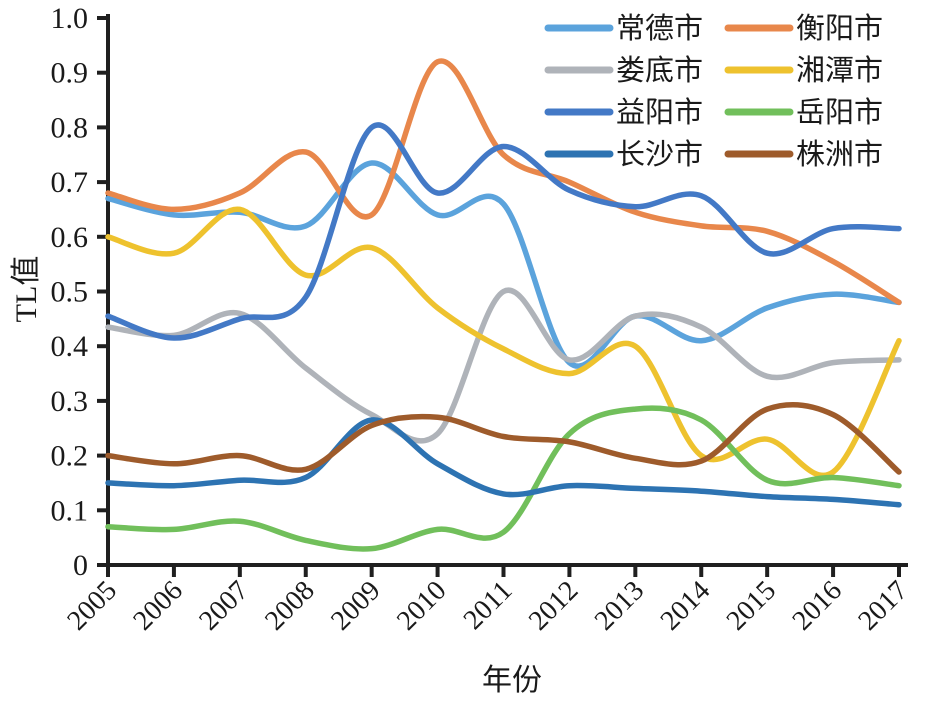  Describe the element at coordinates (659, 28) in the screenshot. I see `legend-label-changde: 常德市` at that location.